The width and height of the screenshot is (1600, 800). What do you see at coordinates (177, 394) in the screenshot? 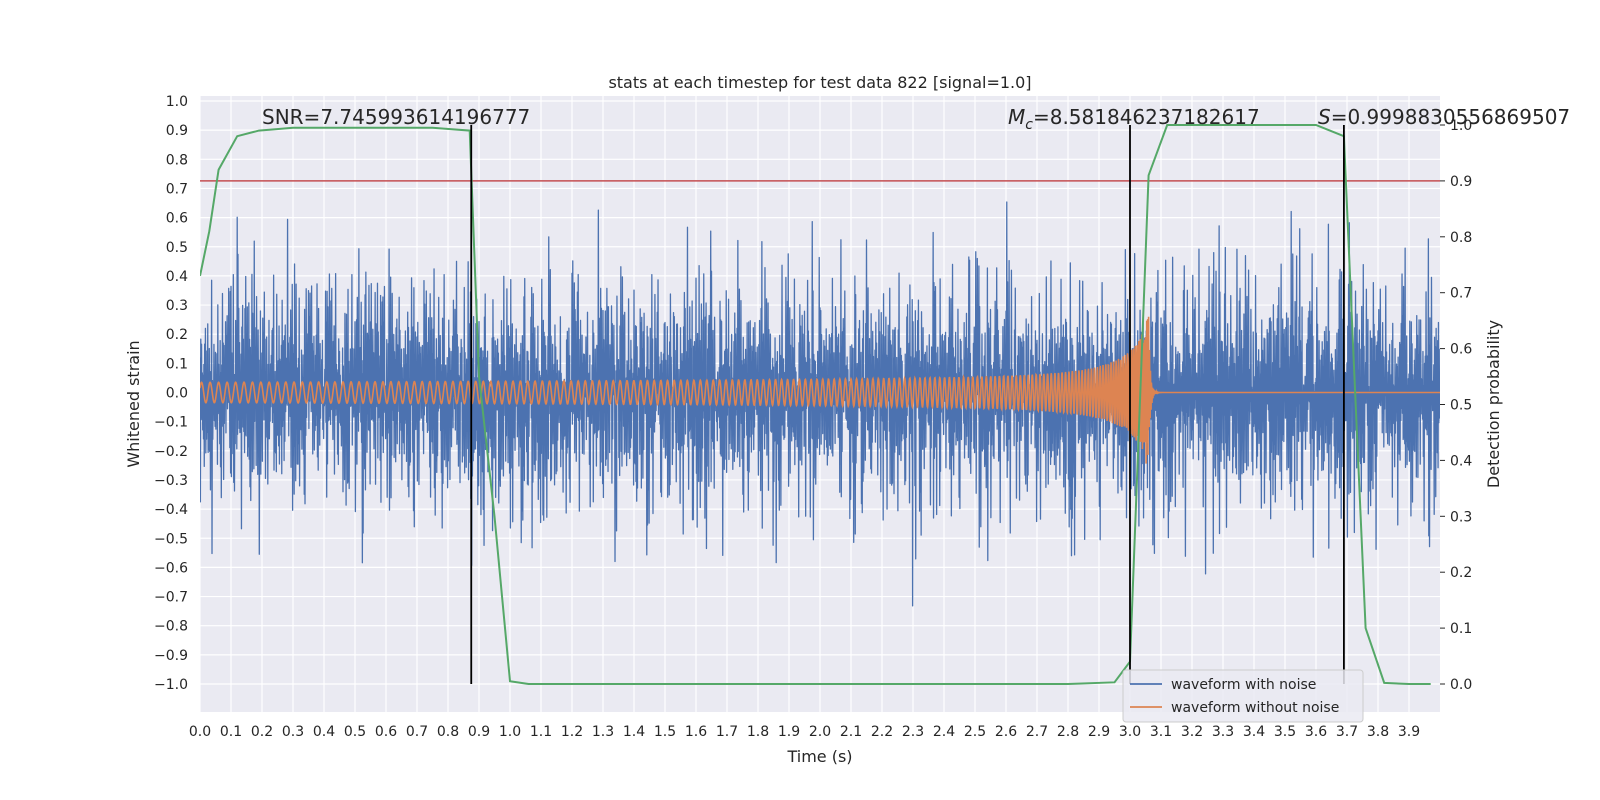
I see `y-tick-label: 0.0` at bounding box center [177, 394].